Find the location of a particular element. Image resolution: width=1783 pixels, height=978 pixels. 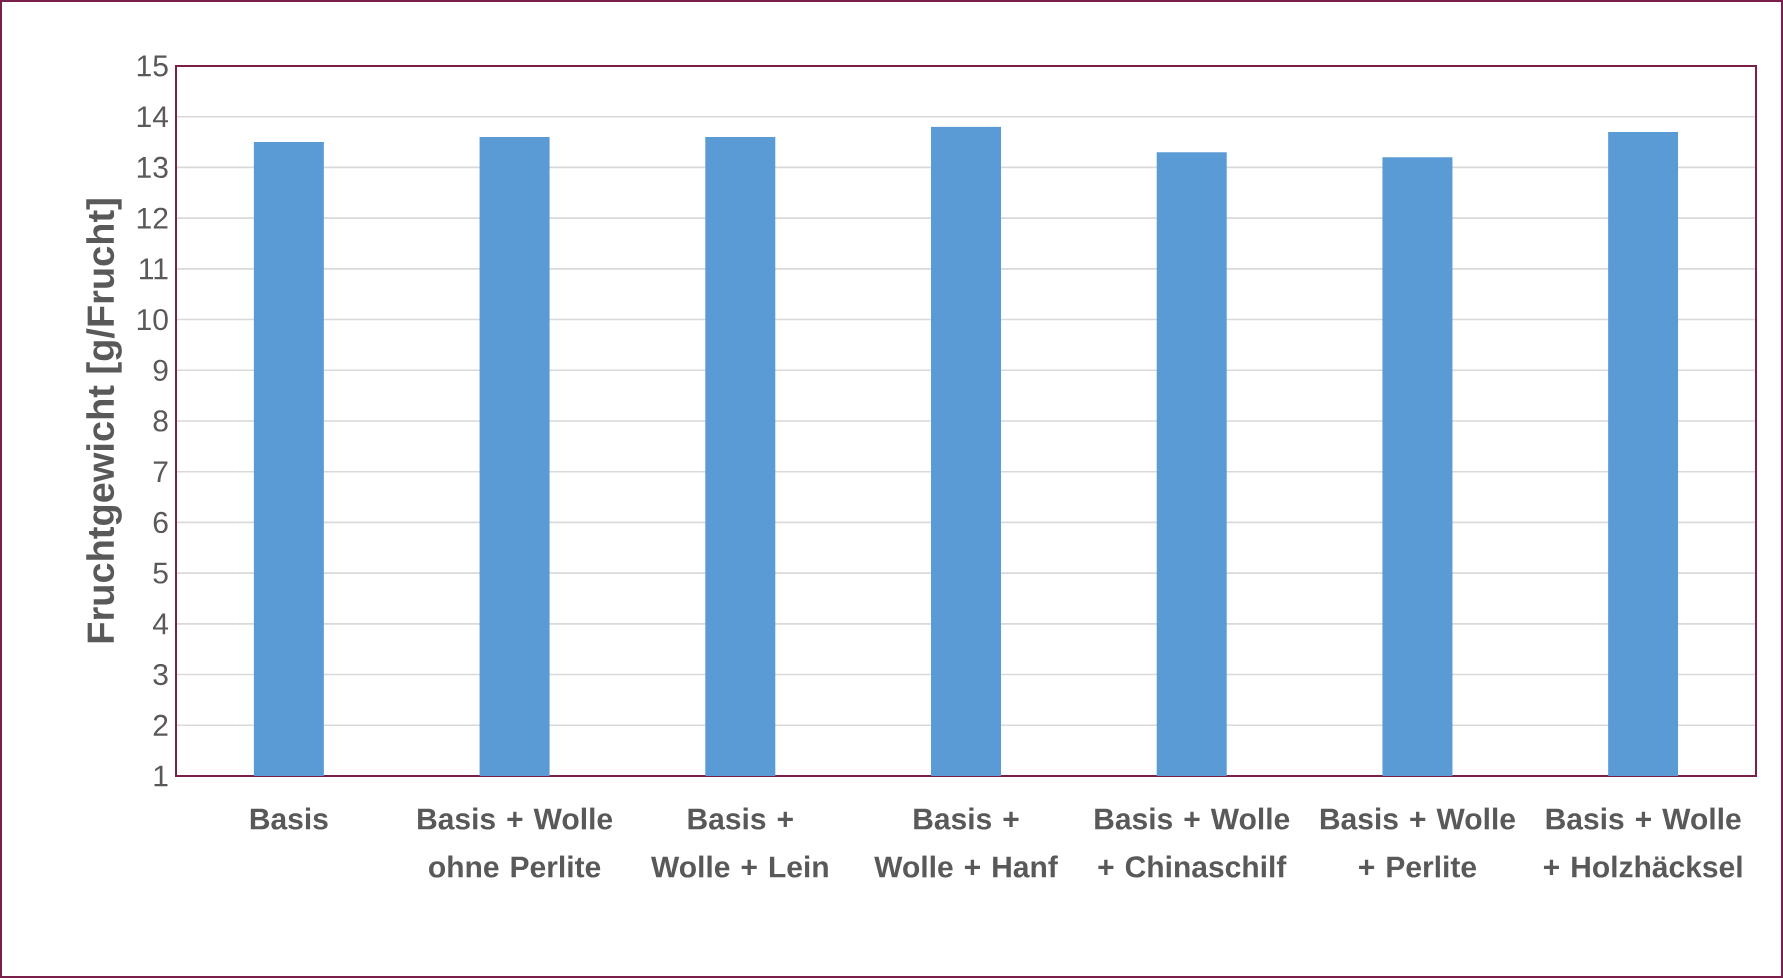

y-tick-label: 10 is located at coordinates (152, 319).